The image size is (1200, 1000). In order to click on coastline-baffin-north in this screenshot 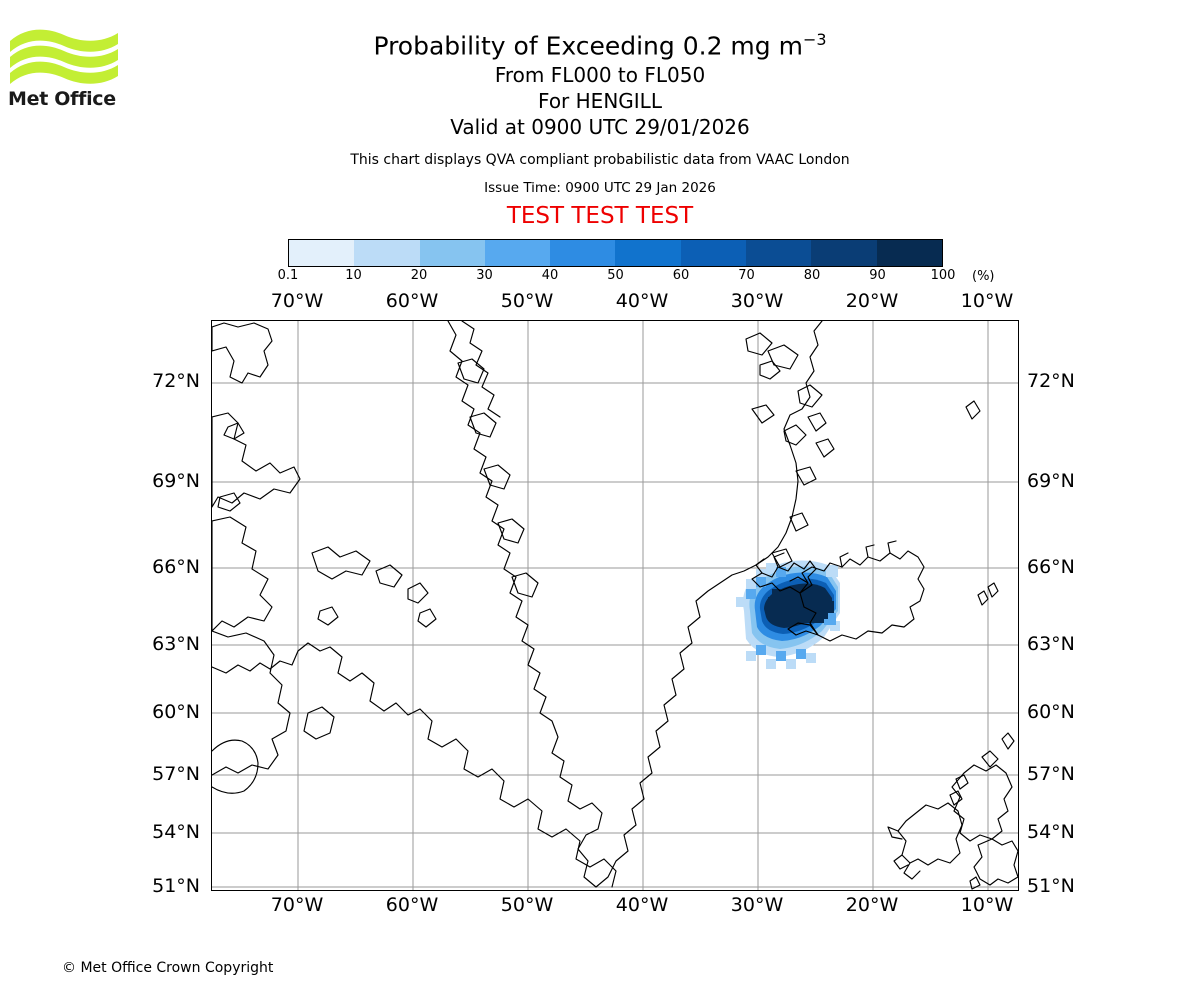, I will do `click(242, 353)`.